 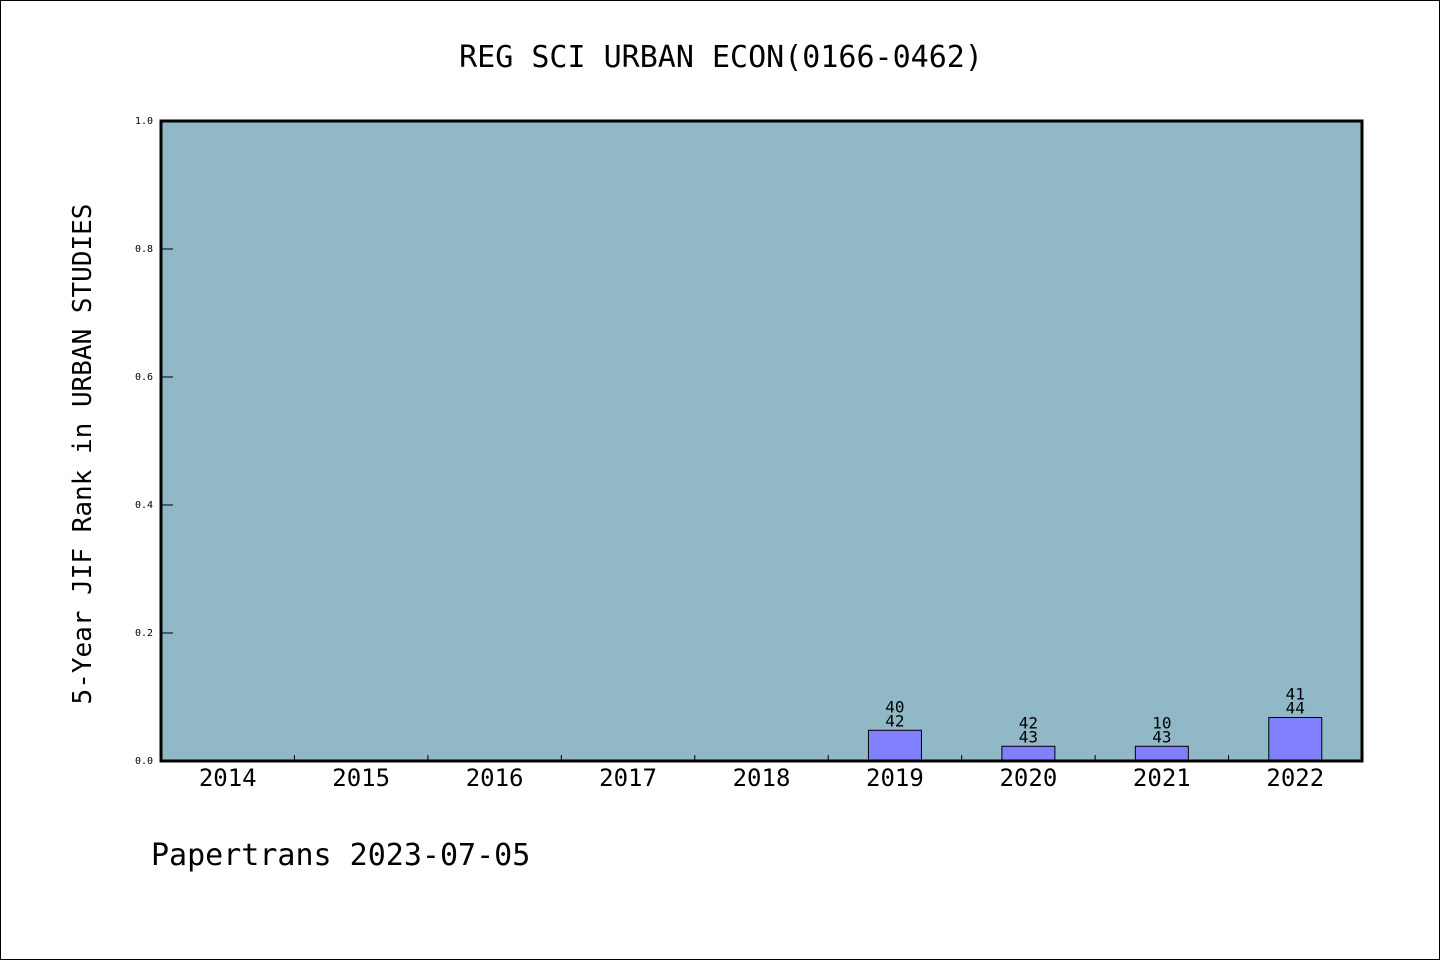 I want to click on bar-rank-label-2021: 10, so click(x=1161, y=722).